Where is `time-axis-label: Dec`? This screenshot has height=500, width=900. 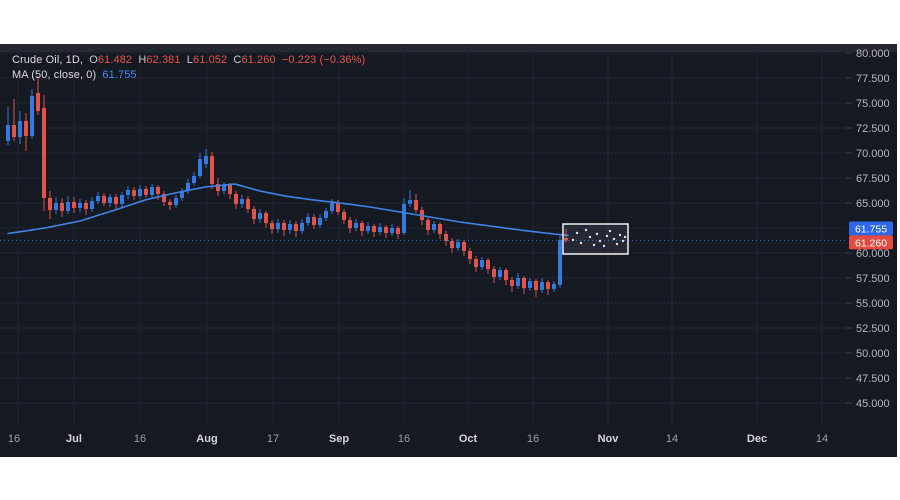
time-axis-label: Dec is located at coordinates (757, 439).